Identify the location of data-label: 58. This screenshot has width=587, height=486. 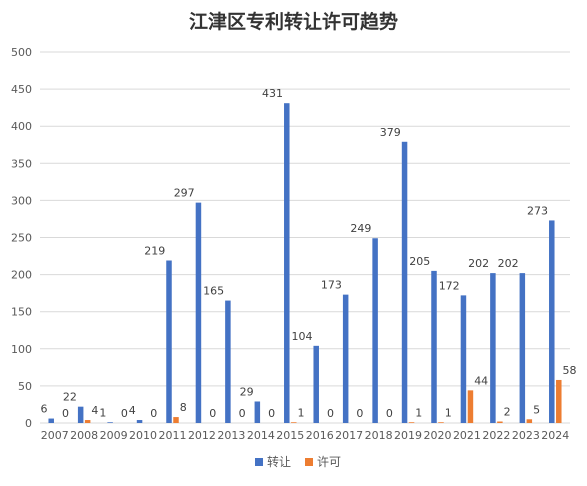
(570, 370).